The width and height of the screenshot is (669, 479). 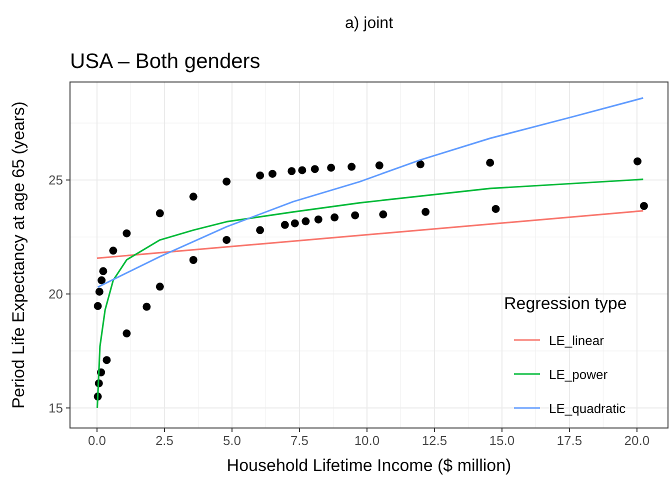 What do you see at coordinates (435, 440) in the screenshot?
I see `x-tick-label: 12.5` at bounding box center [435, 440].